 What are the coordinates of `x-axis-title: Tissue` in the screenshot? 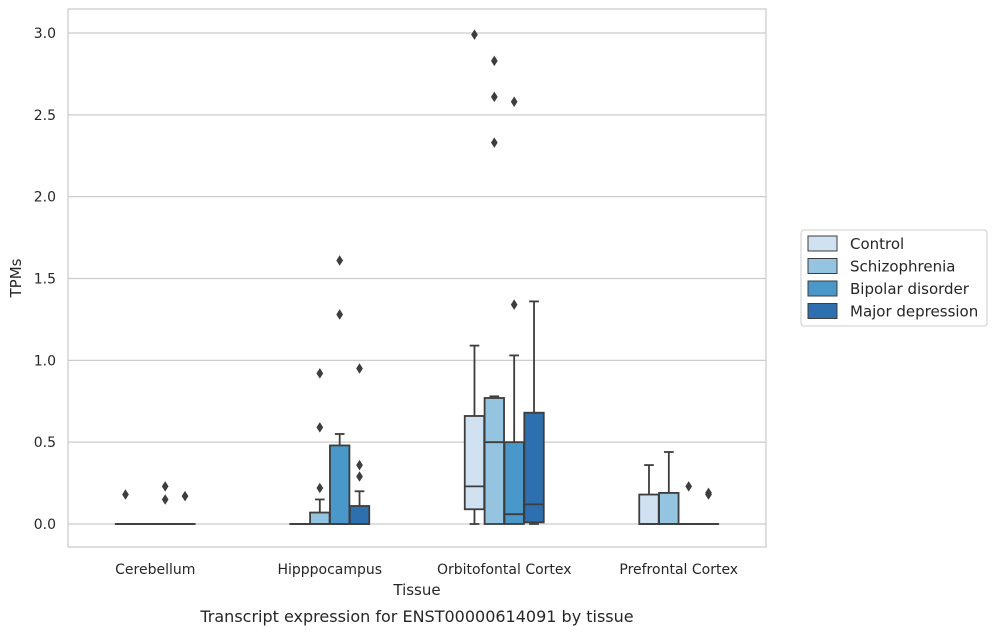 It's located at (416, 590).